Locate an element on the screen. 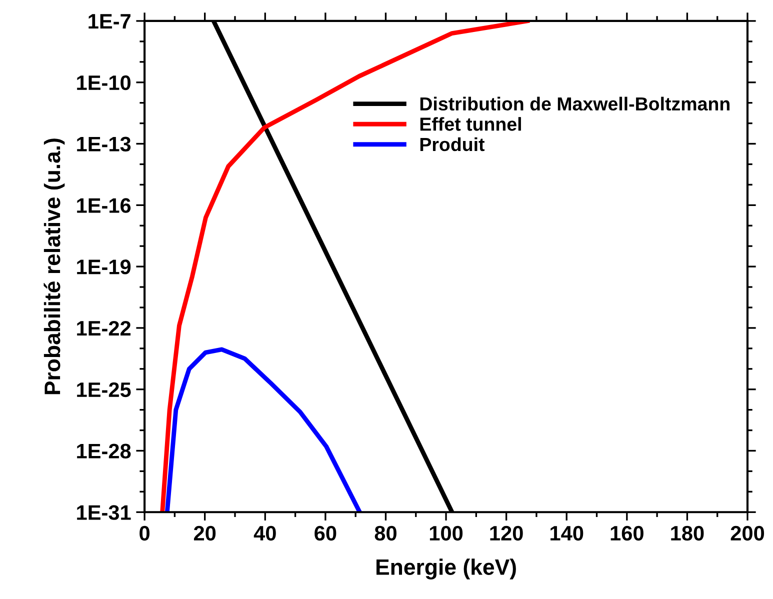 The width and height of the screenshot is (773, 599). legend-label: Distribution de Maxwell-Boltzmann is located at coordinates (575, 103).